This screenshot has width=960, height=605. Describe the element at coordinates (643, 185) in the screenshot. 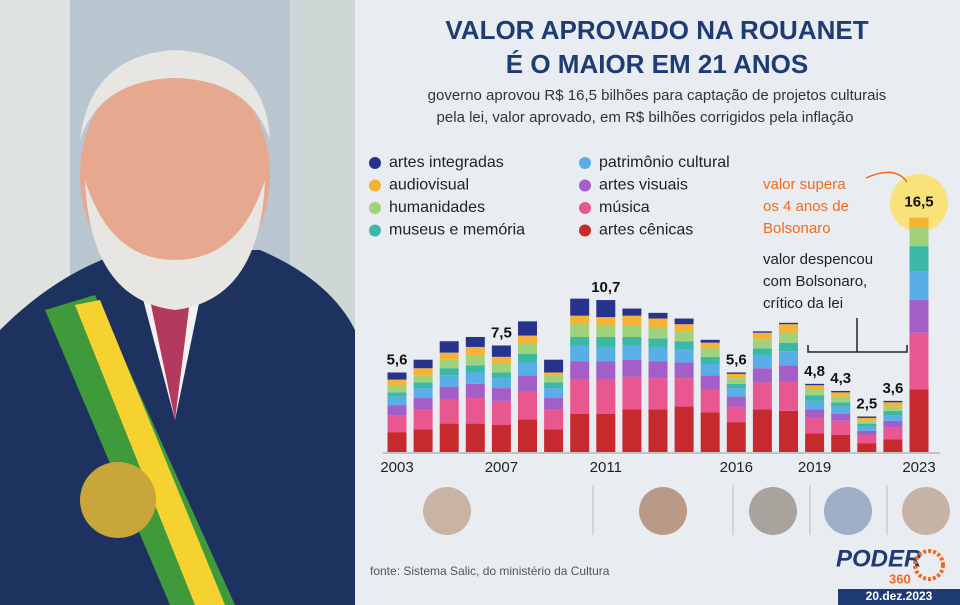

I see `legend-label: artes visuais` at that location.